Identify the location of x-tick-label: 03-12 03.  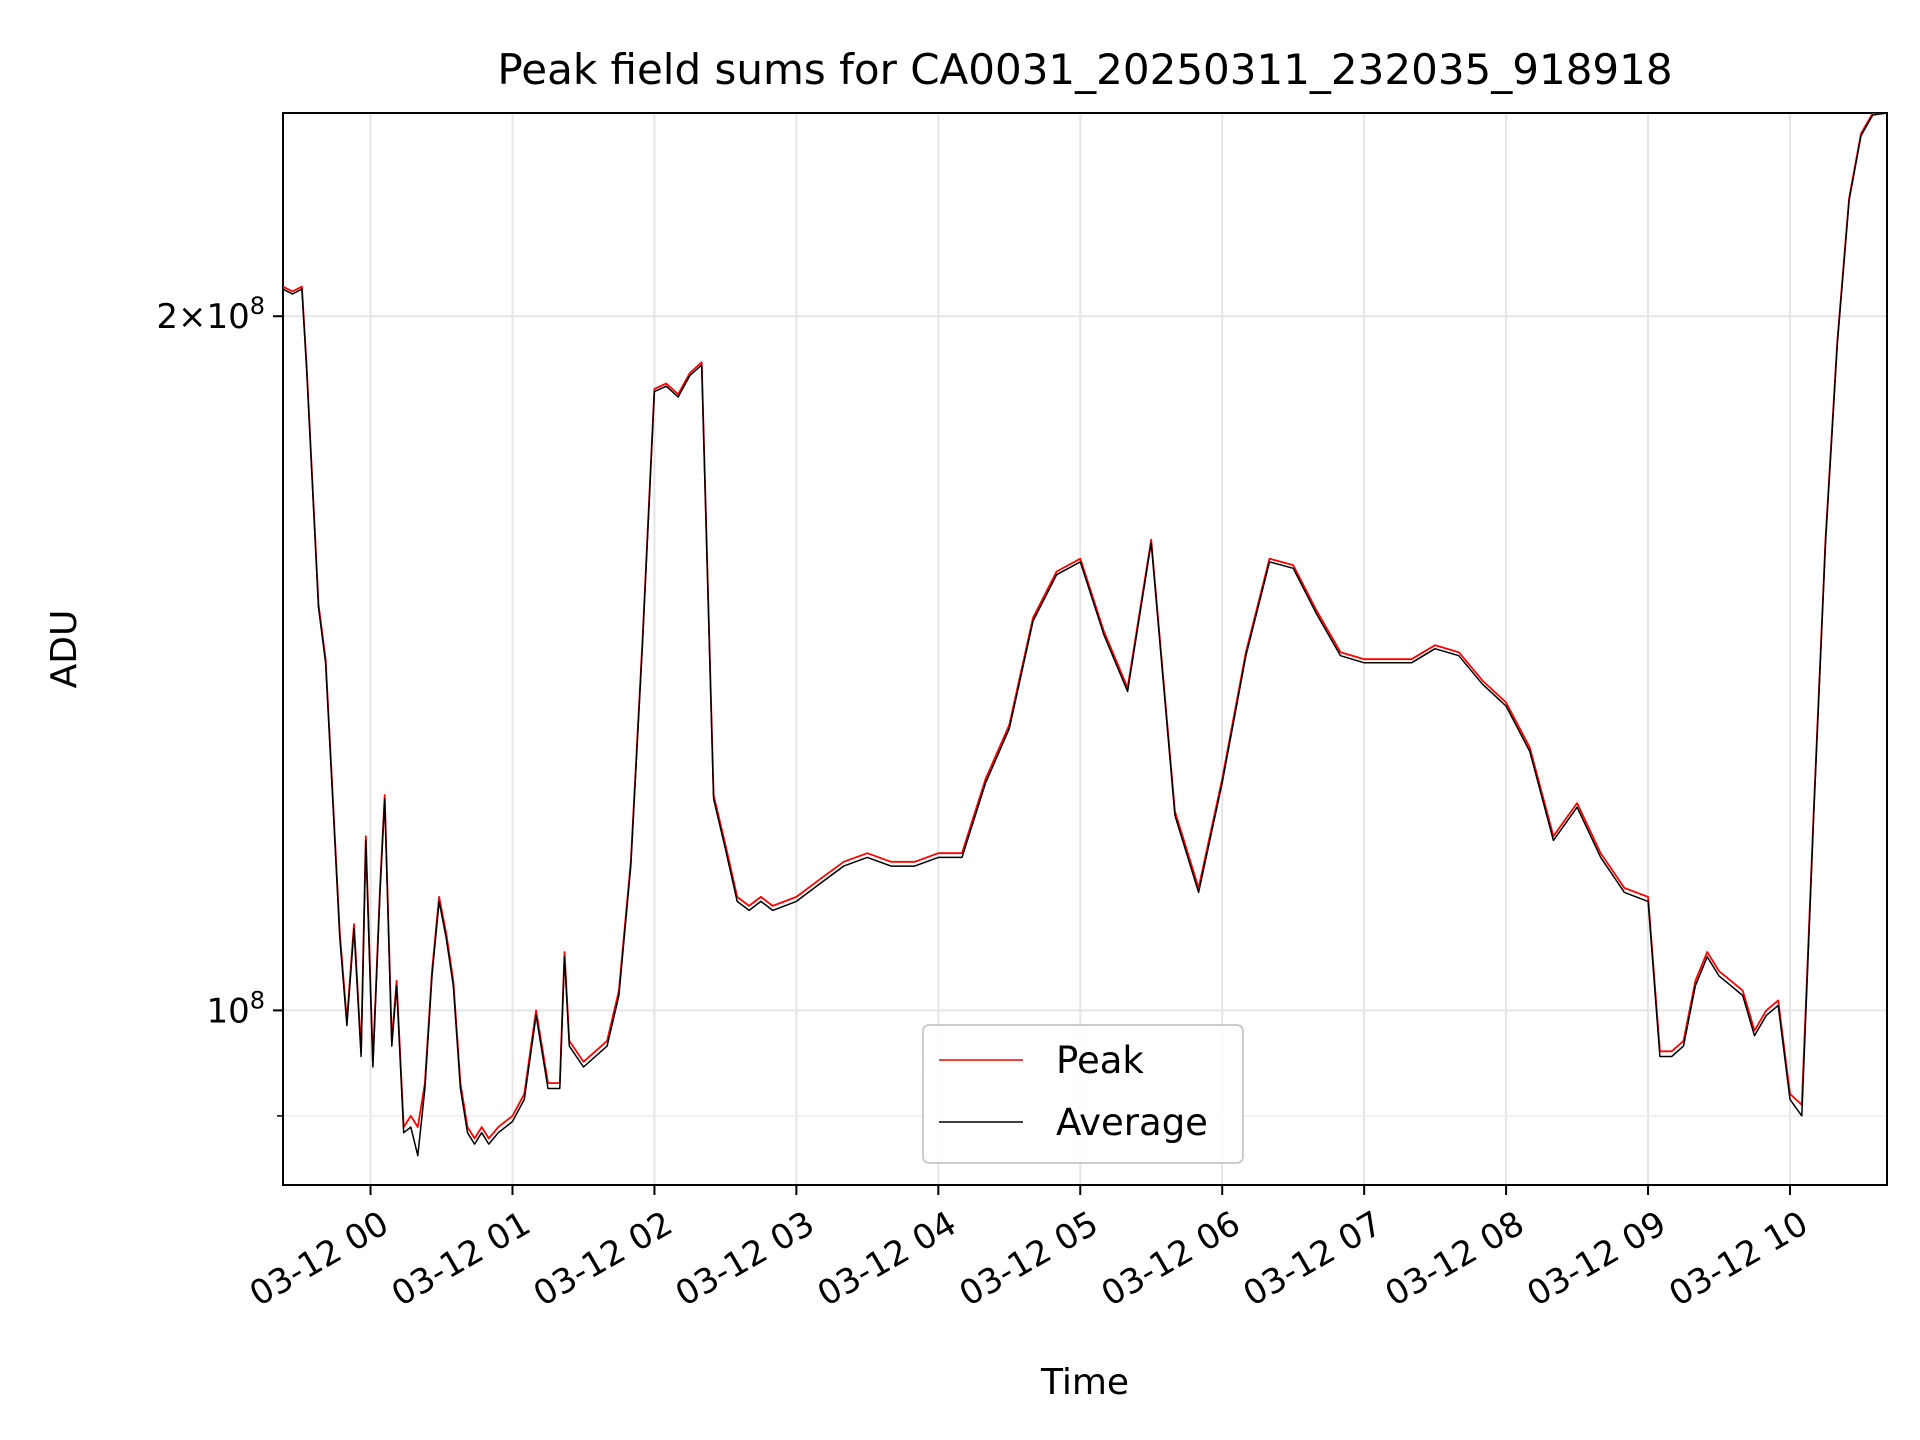
(745, 1259).